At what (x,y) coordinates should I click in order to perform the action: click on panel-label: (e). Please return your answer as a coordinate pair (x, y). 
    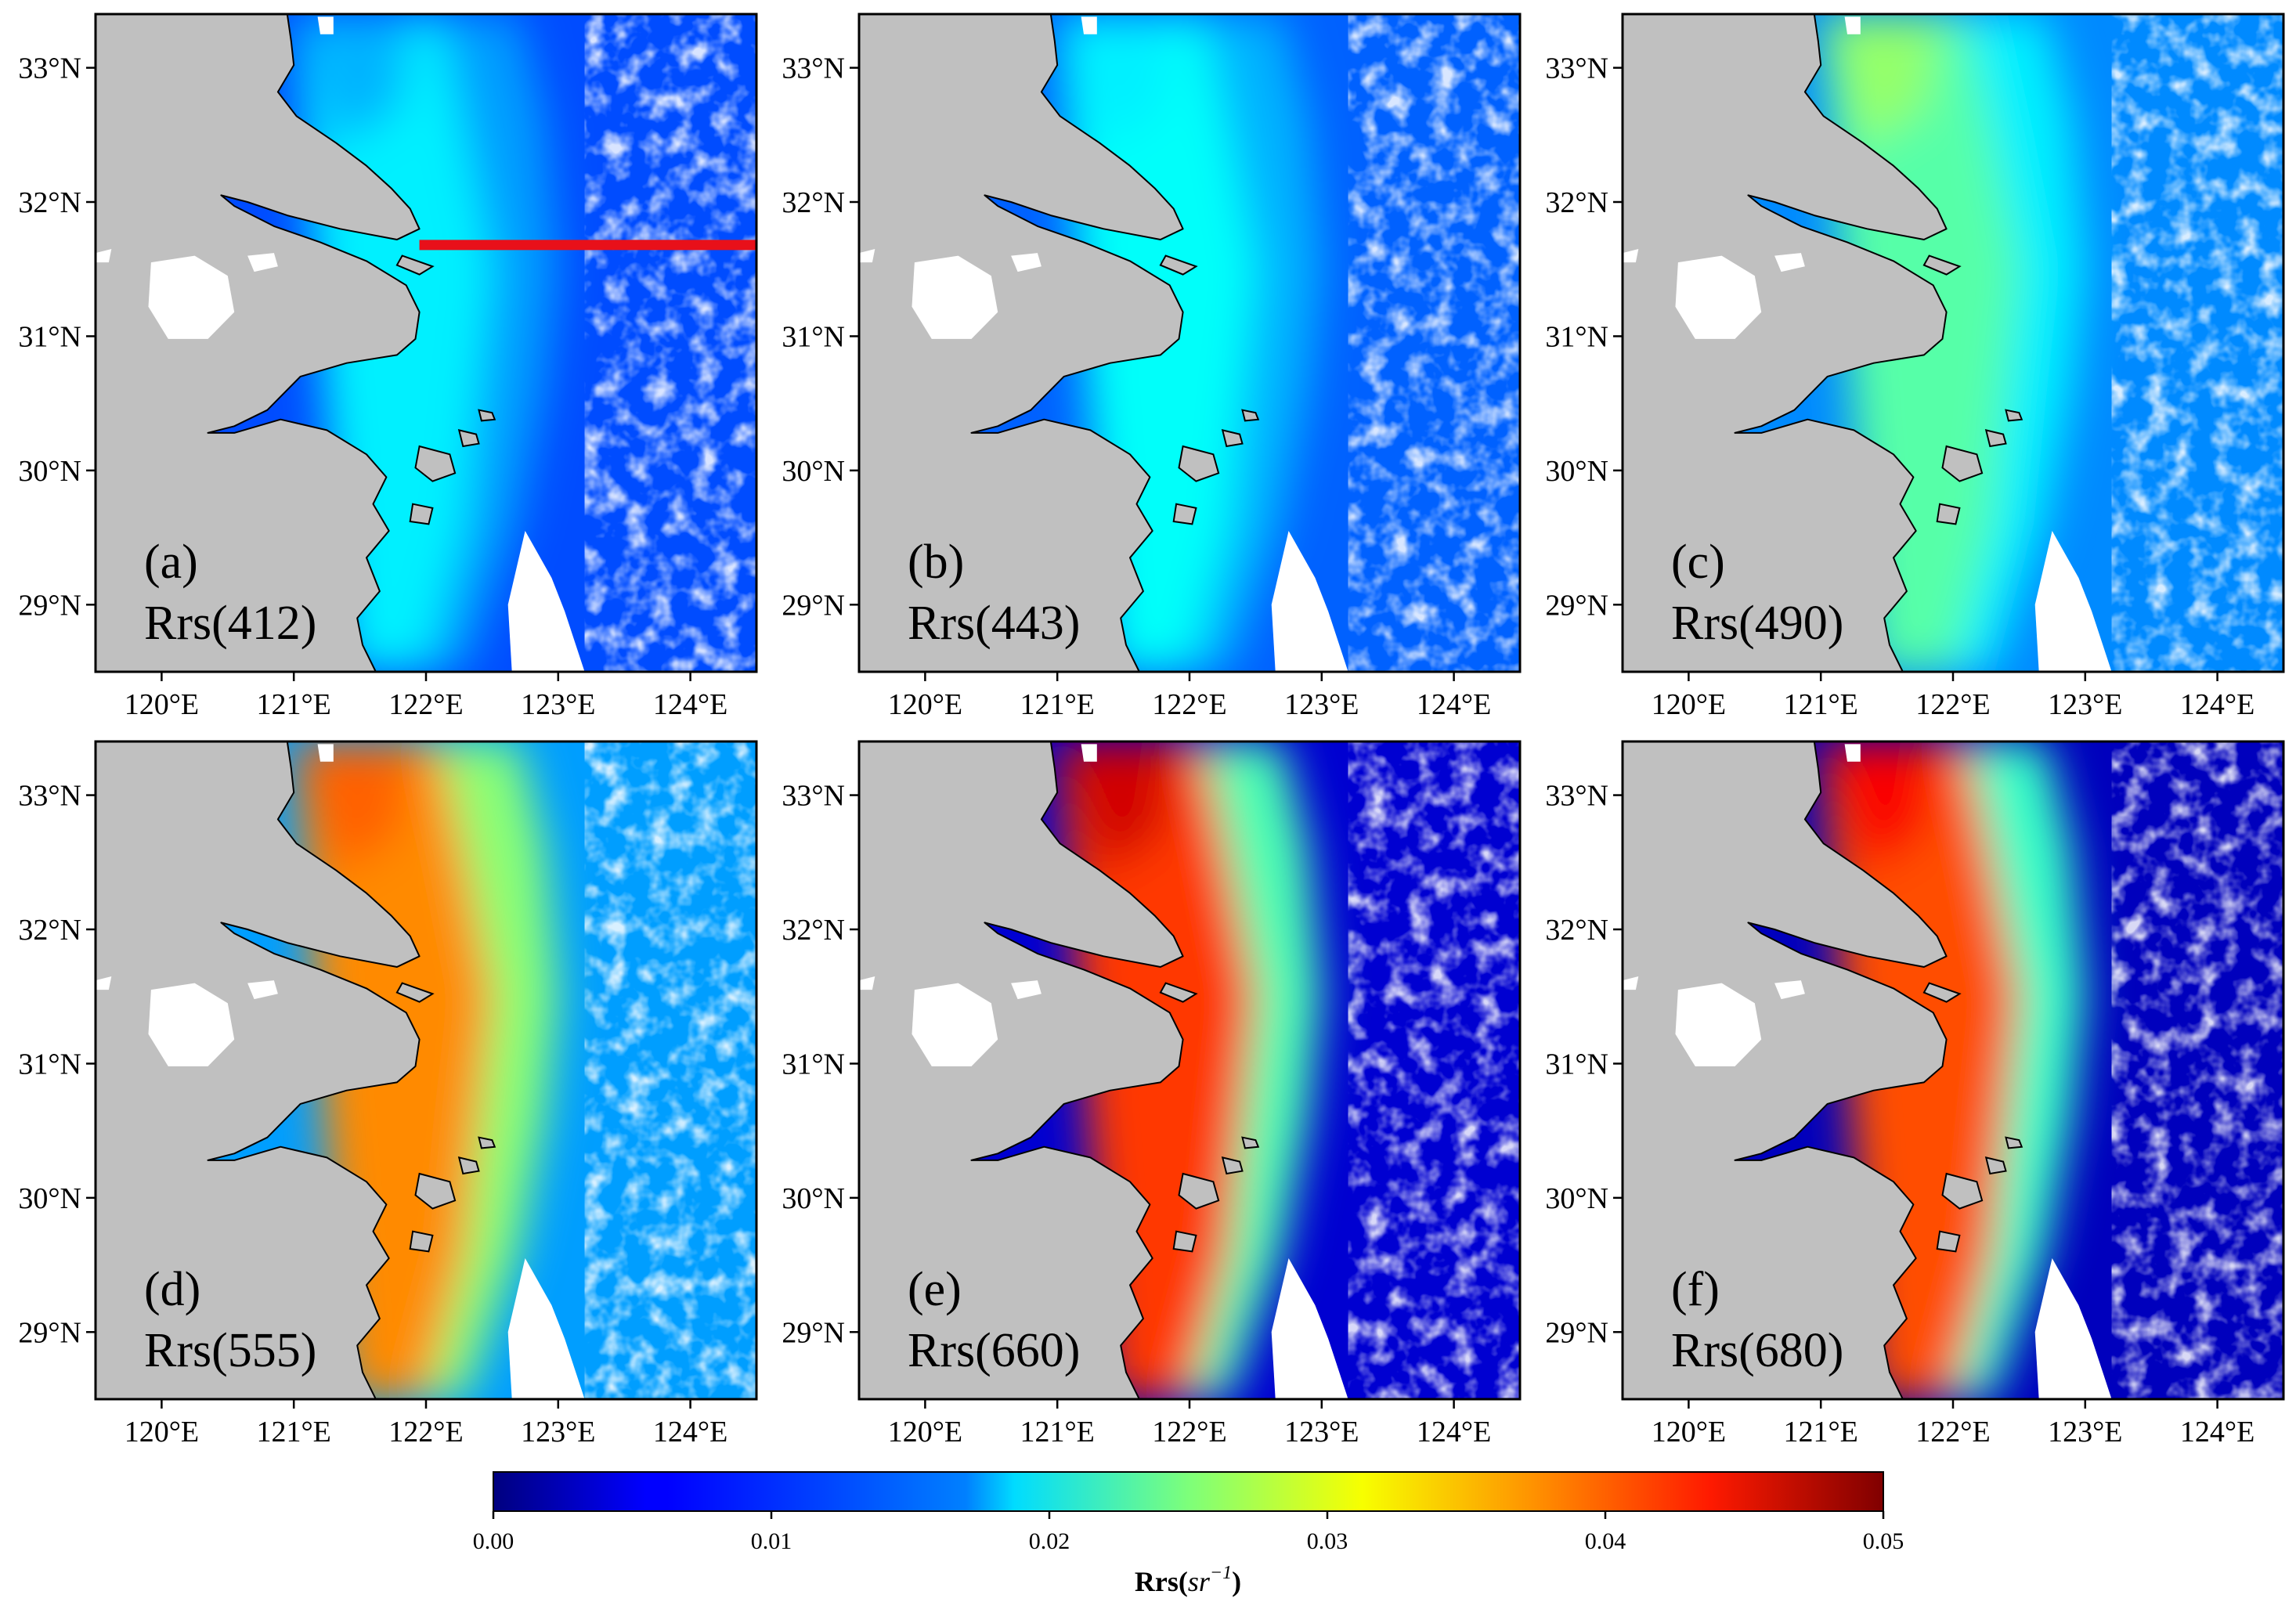
    Looking at the image, I should click on (935, 1289).